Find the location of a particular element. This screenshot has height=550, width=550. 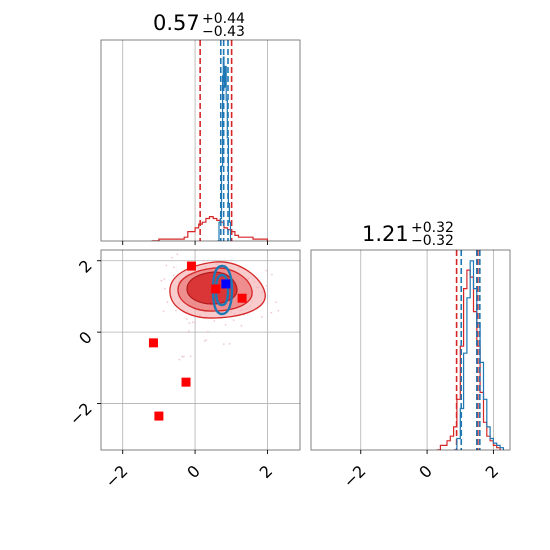

joint-contours is located at coordinates (188, 337).